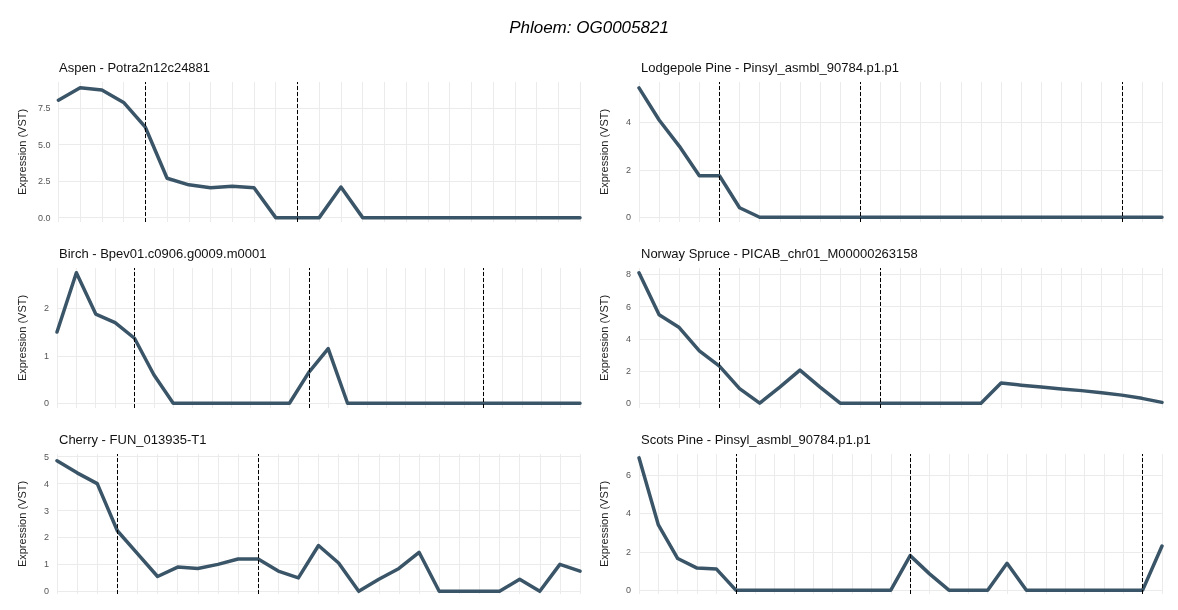  What do you see at coordinates (589, 27) in the screenshot?
I see `text: Phloem: OG0005821` at bounding box center [589, 27].